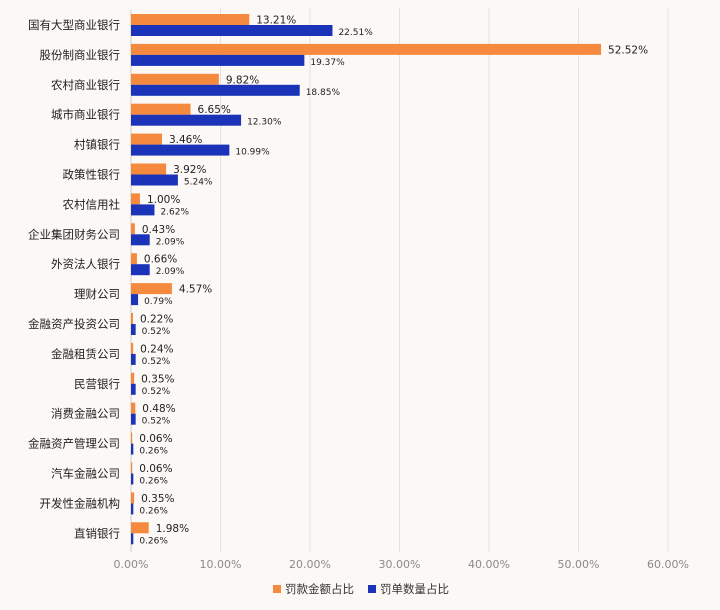 The width and height of the screenshot is (720, 610). I want to click on x-tick-label: 60.00%, so click(668, 564).